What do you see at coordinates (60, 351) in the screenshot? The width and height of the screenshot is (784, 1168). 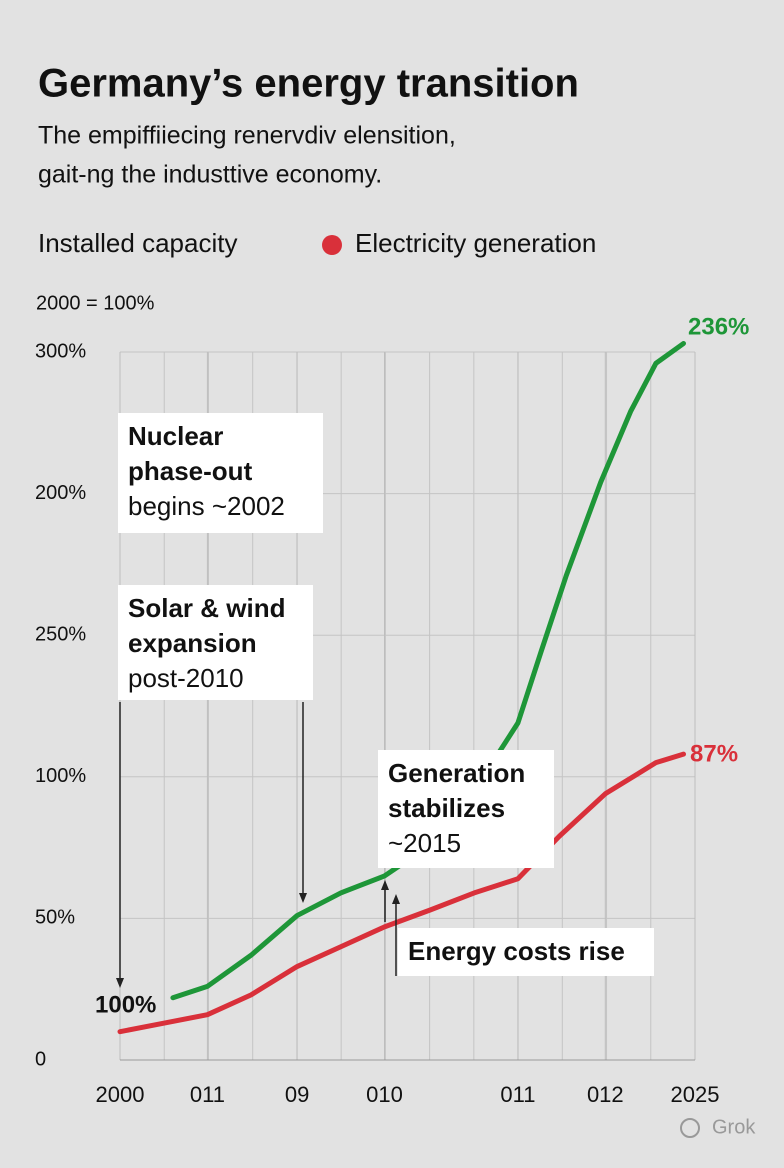 I see `y-tick-label: 300%` at bounding box center [60, 351].